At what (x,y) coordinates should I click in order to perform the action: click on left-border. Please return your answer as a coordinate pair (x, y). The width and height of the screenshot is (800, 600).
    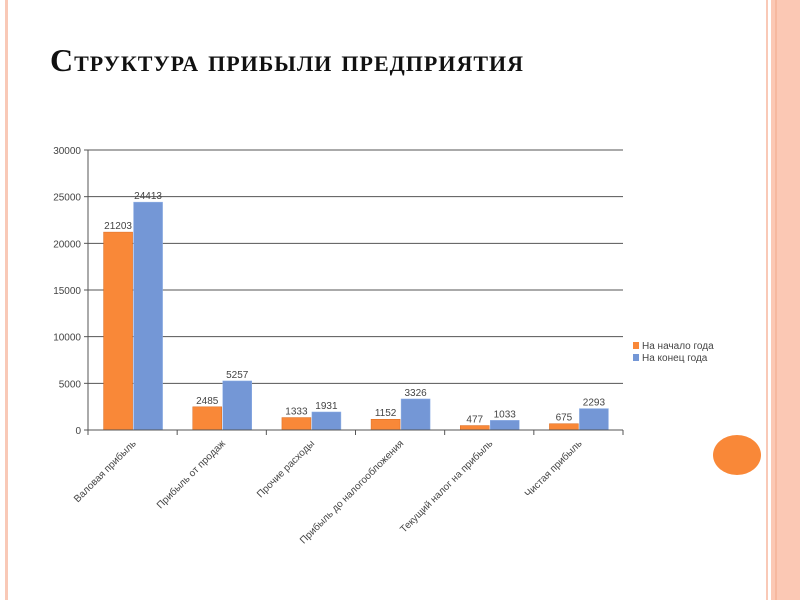
    Looking at the image, I should click on (6, 300).